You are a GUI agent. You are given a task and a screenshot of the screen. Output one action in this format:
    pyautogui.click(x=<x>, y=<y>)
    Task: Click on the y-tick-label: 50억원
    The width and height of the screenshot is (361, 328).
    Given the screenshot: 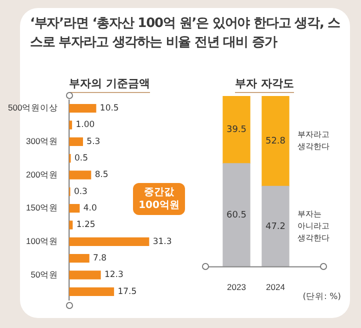 What is the action you would take?
    pyautogui.click(x=44, y=274)
    